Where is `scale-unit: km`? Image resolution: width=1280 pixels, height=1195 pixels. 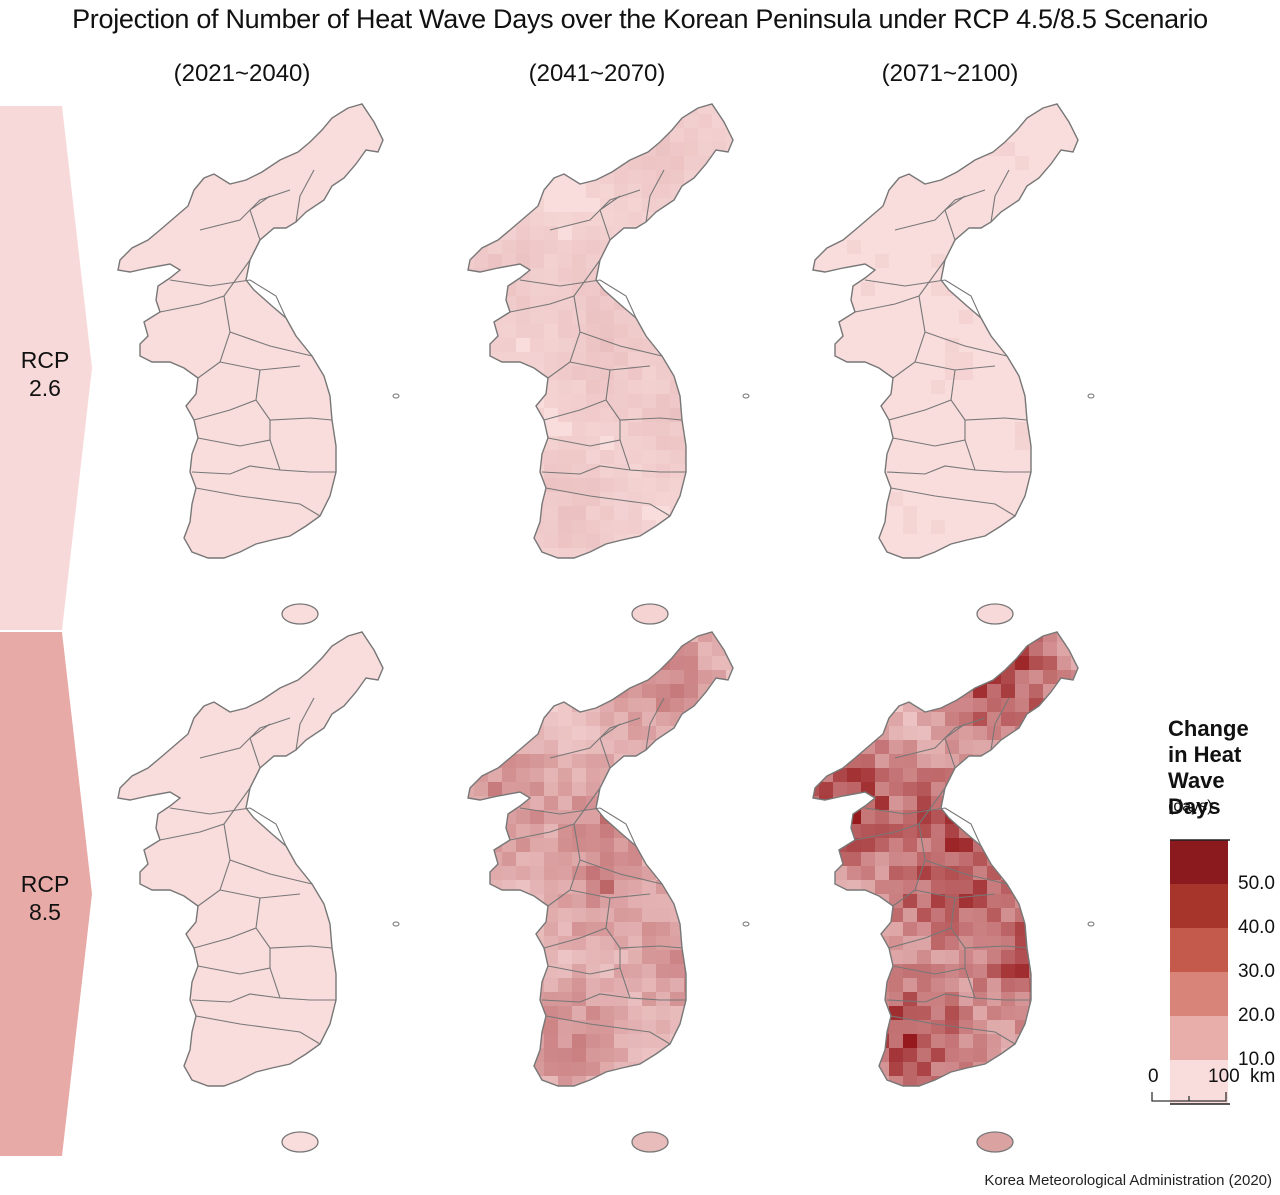 scale-unit: km is located at coordinates (1263, 1076).